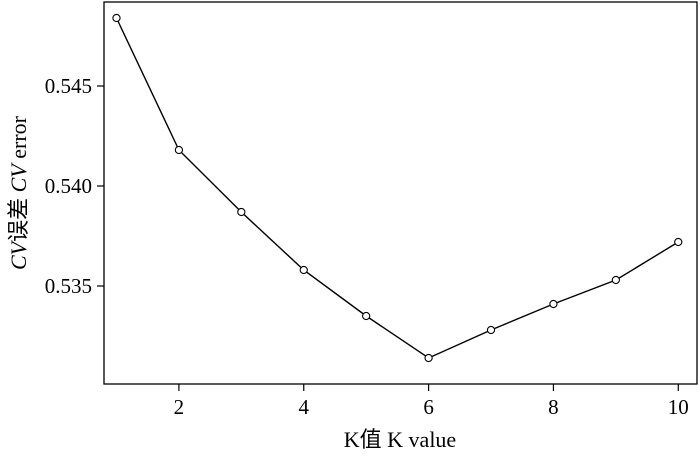 This screenshot has height=462, width=700. What do you see at coordinates (678, 407) in the screenshot?
I see `x-tick-label: 10` at bounding box center [678, 407].